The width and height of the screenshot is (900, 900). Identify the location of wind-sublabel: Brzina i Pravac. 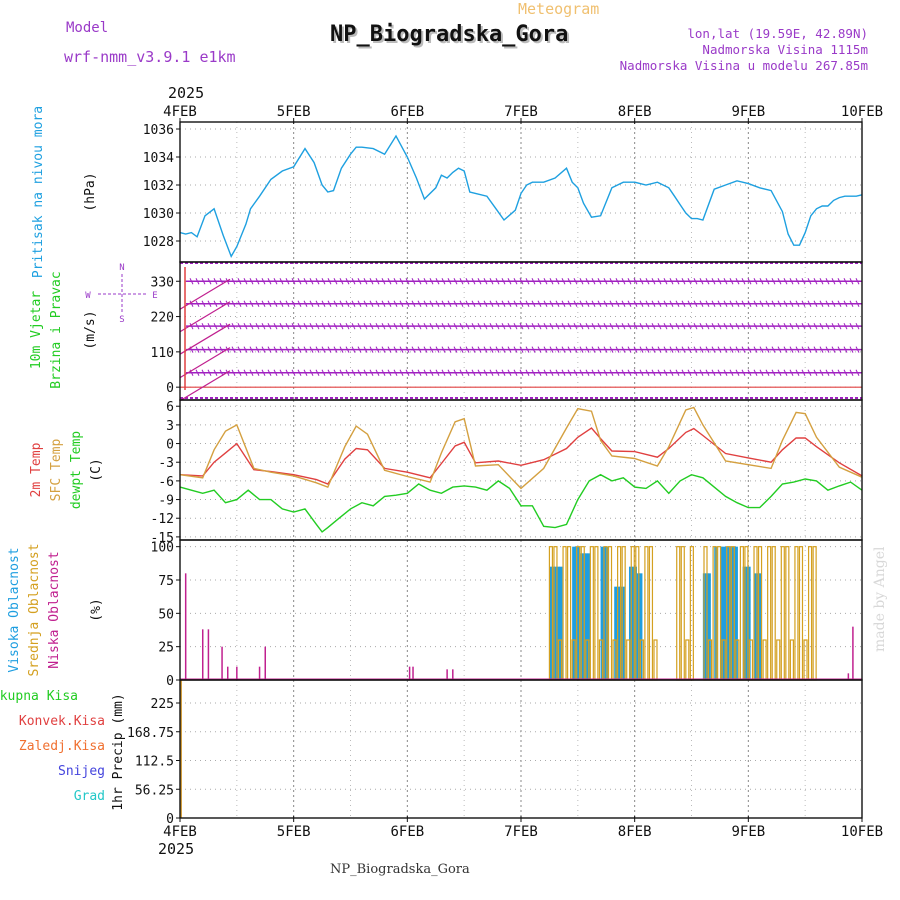
(56, 329).